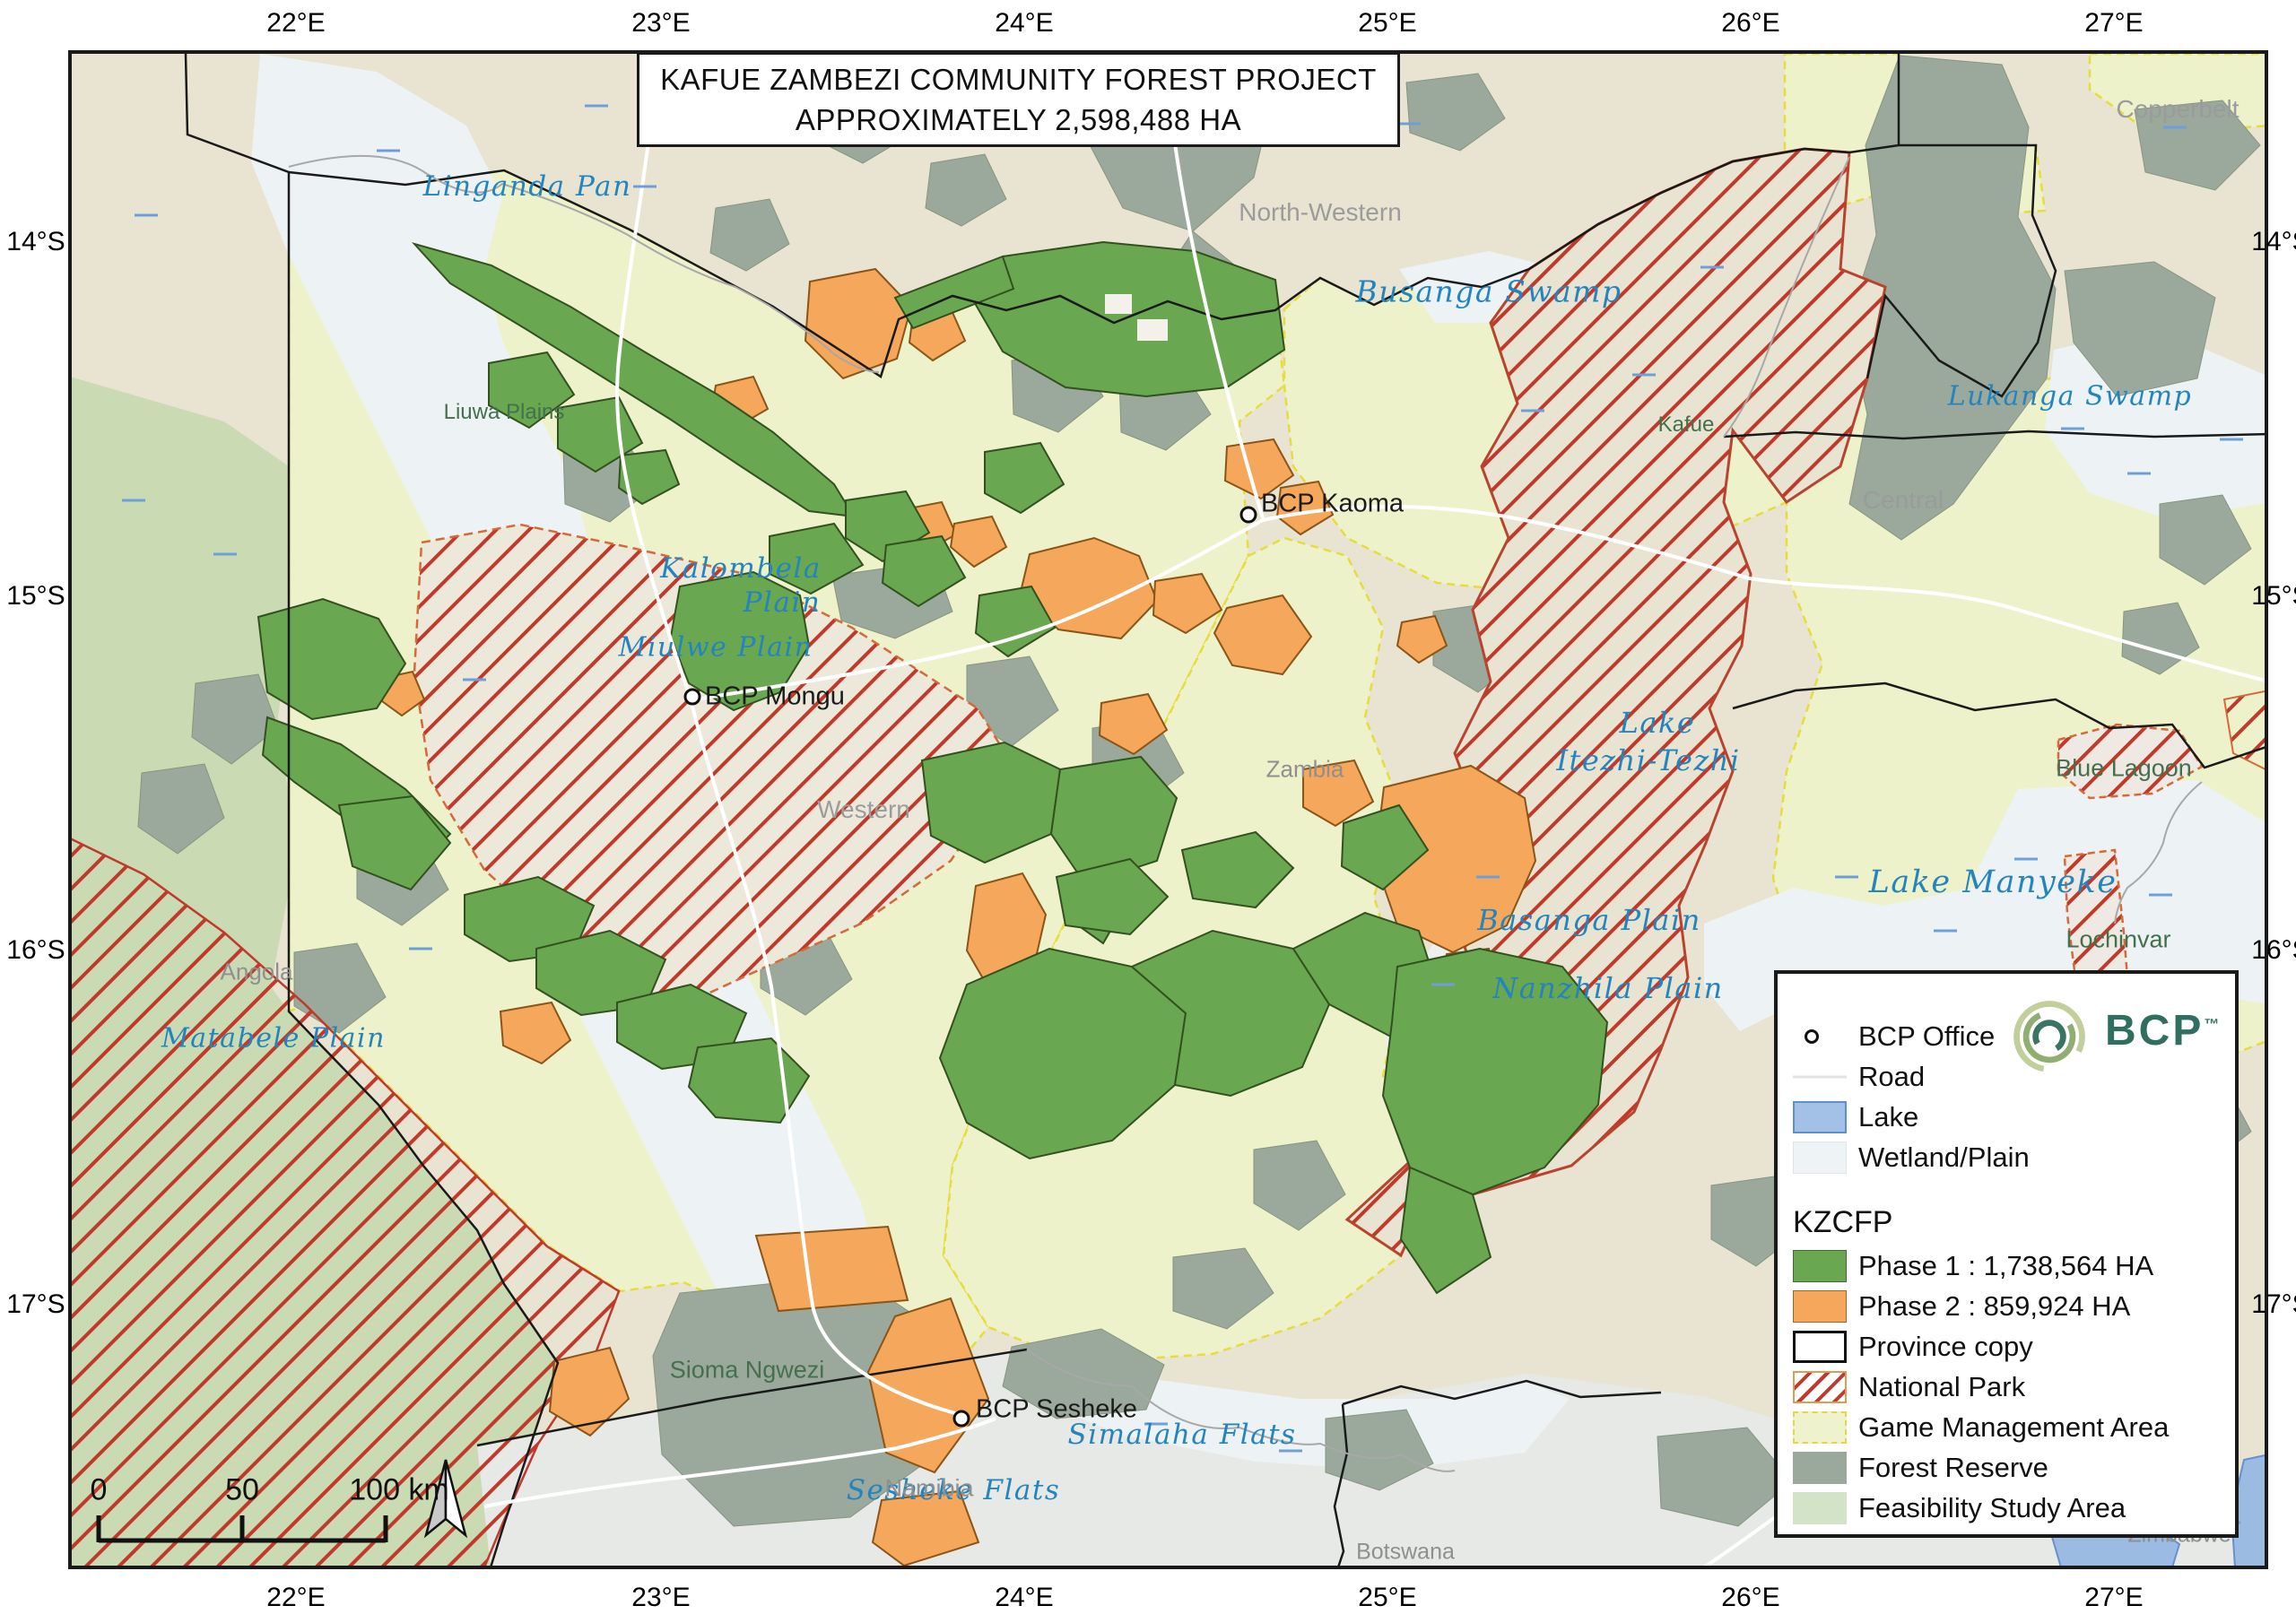  Describe the element at coordinates (1820, 1347) in the screenshot. I see `province-swatch` at that location.